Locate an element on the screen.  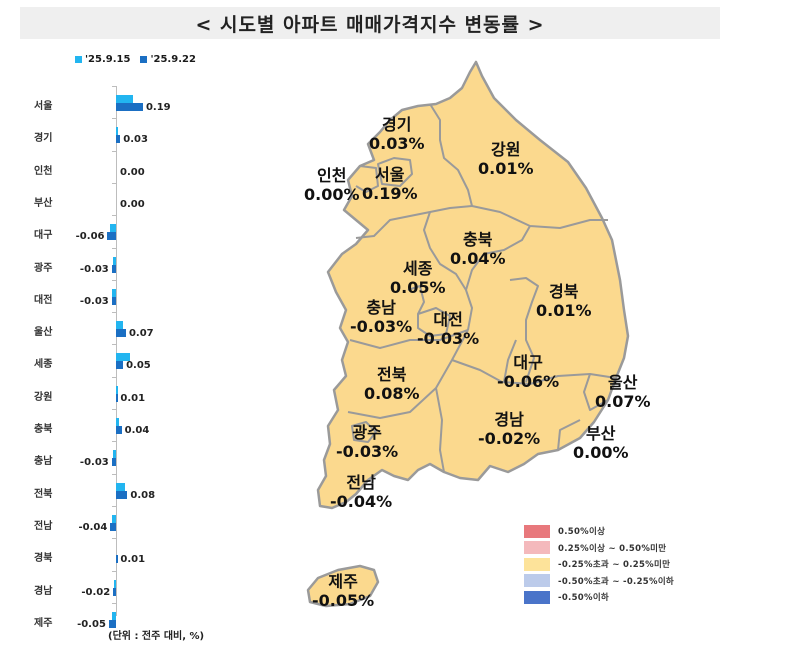
region-name: 전남 is located at coordinates (361, 482).